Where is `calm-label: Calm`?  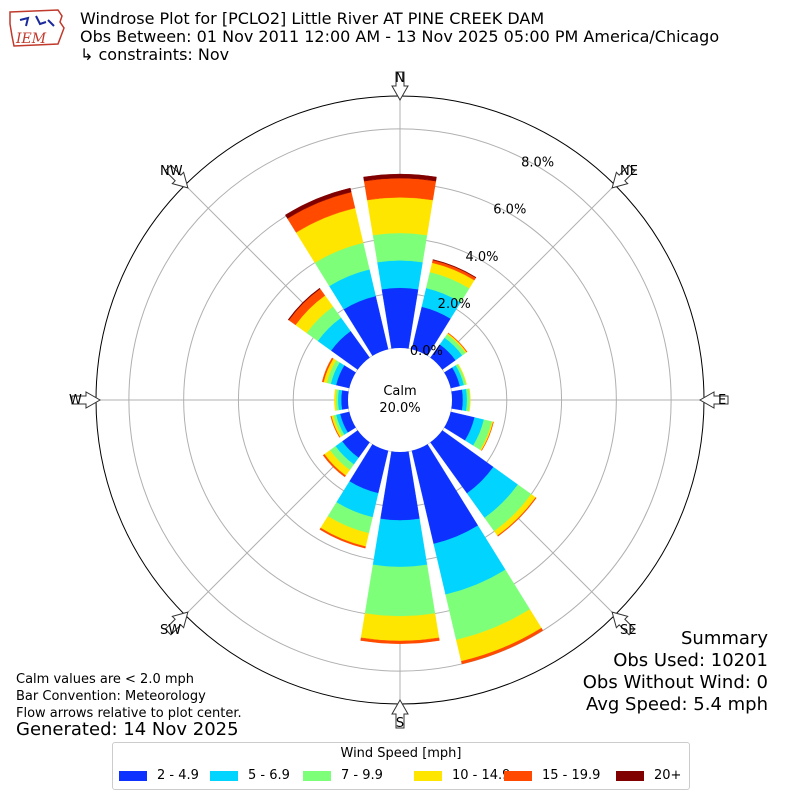
calm-label: Calm is located at coordinates (399, 391).